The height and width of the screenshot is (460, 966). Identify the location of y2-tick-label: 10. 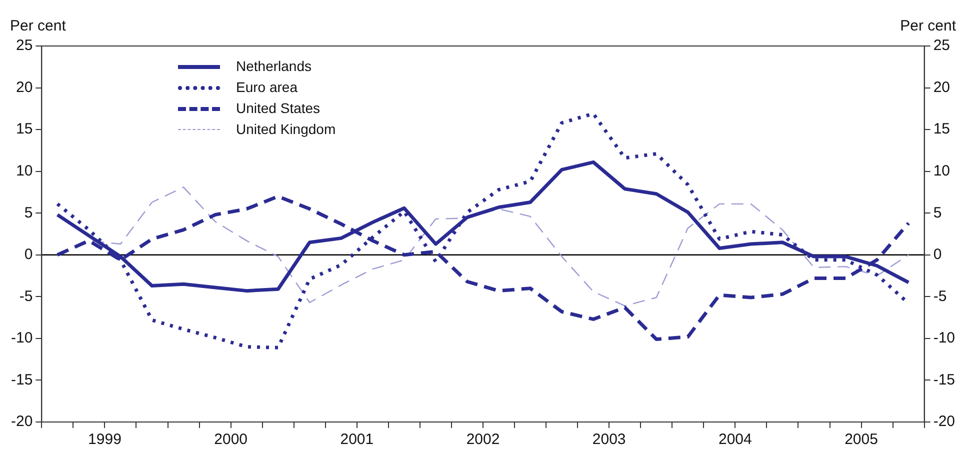
(941, 171).